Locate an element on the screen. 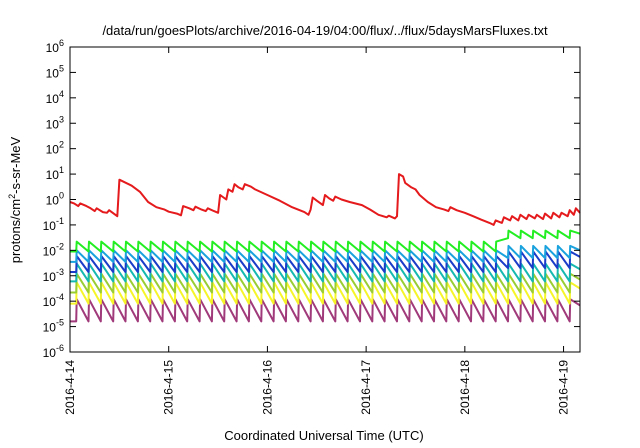 The image size is (640, 448). y-tick-label: 10⁻⁵ is located at coordinates (53, 326).